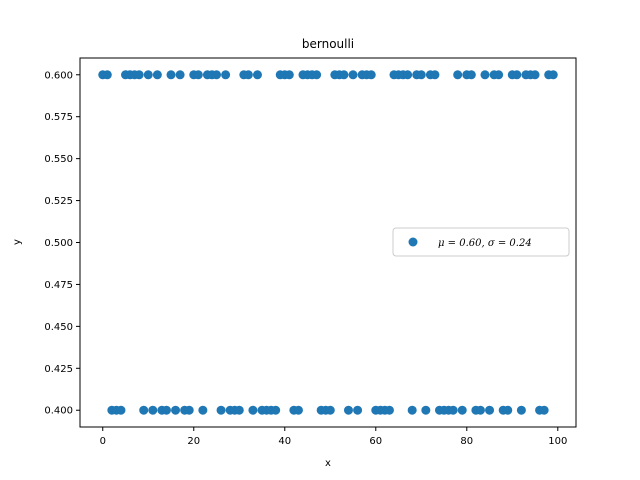 The height and width of the screenshot is (480, 640). What do you see at coordinates (58, 411) in the screenshot?
I see `y-tick-label: 0.400` at bounding box center [58, 411].